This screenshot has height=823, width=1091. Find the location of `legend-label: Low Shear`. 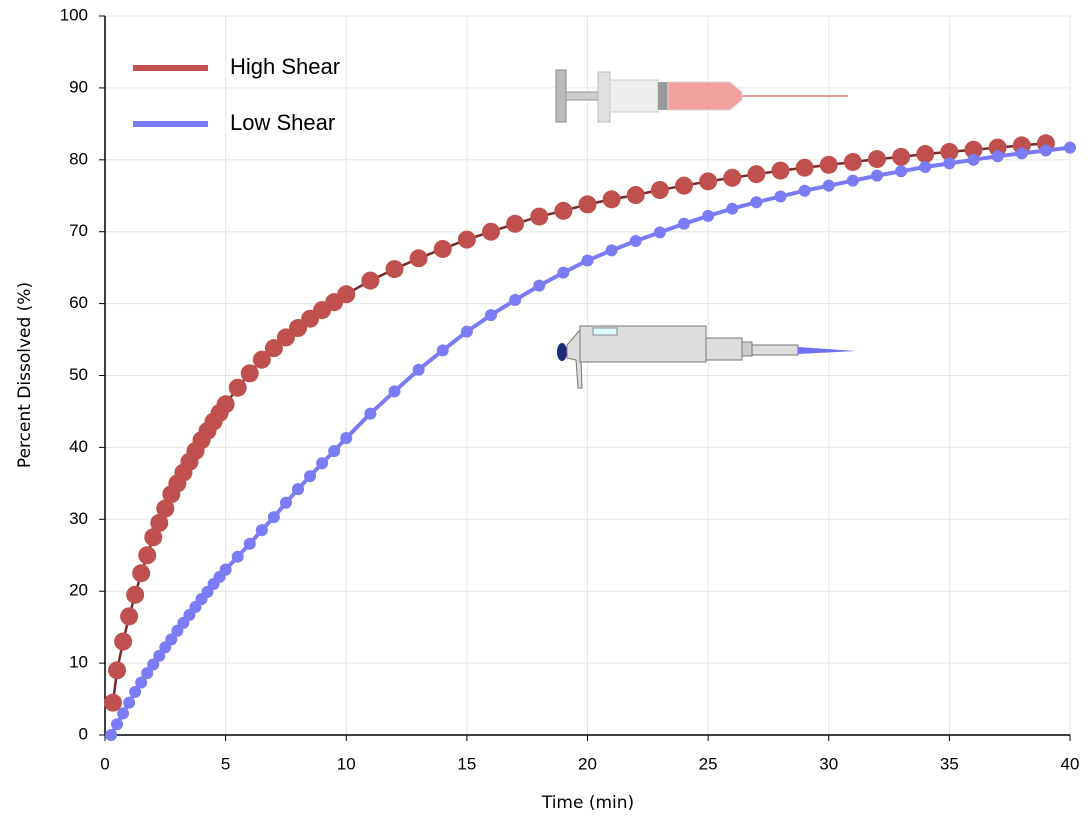

legend-label: Low Shear is located at coordinates (282, 122).